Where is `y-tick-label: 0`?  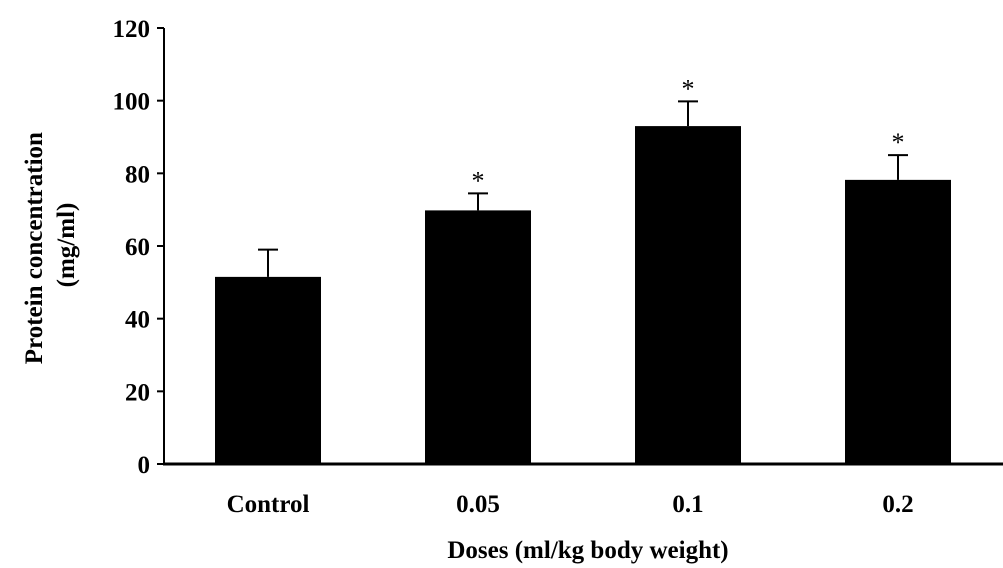 y-tick-label: 0 is located at coordinates (144, 465).